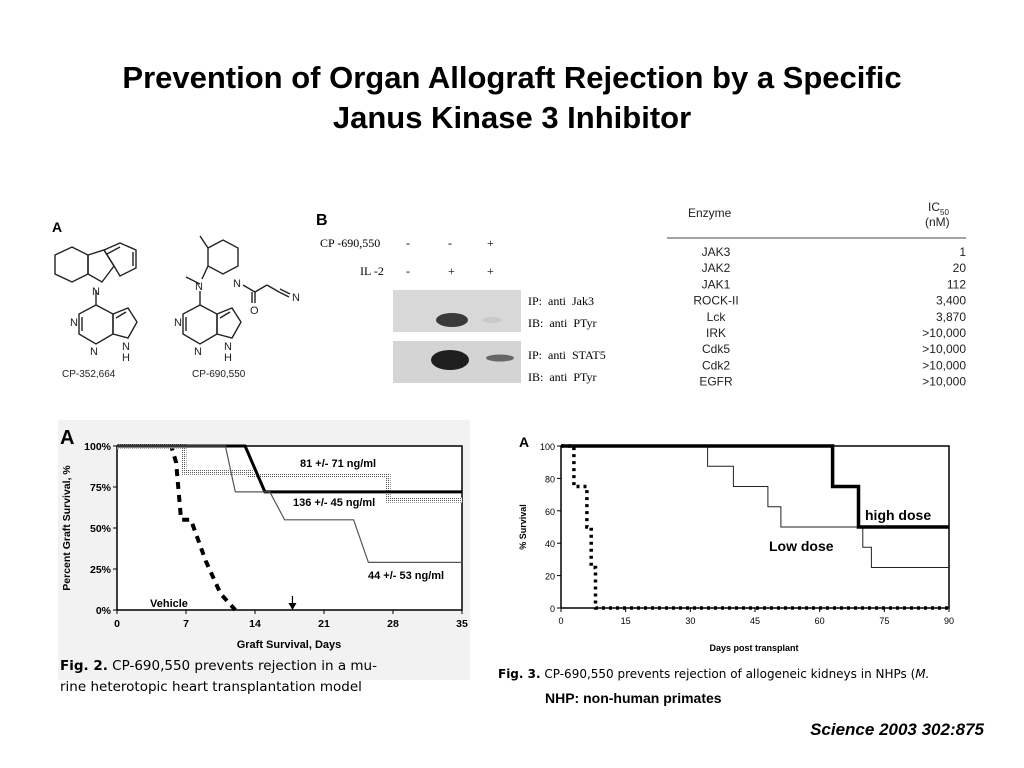 The image size is (1024, 768). What do you see at coordinates (523, 527) in the screenshot?
I see `y-axis-label: % Survival` at bounding box center [523, 527].